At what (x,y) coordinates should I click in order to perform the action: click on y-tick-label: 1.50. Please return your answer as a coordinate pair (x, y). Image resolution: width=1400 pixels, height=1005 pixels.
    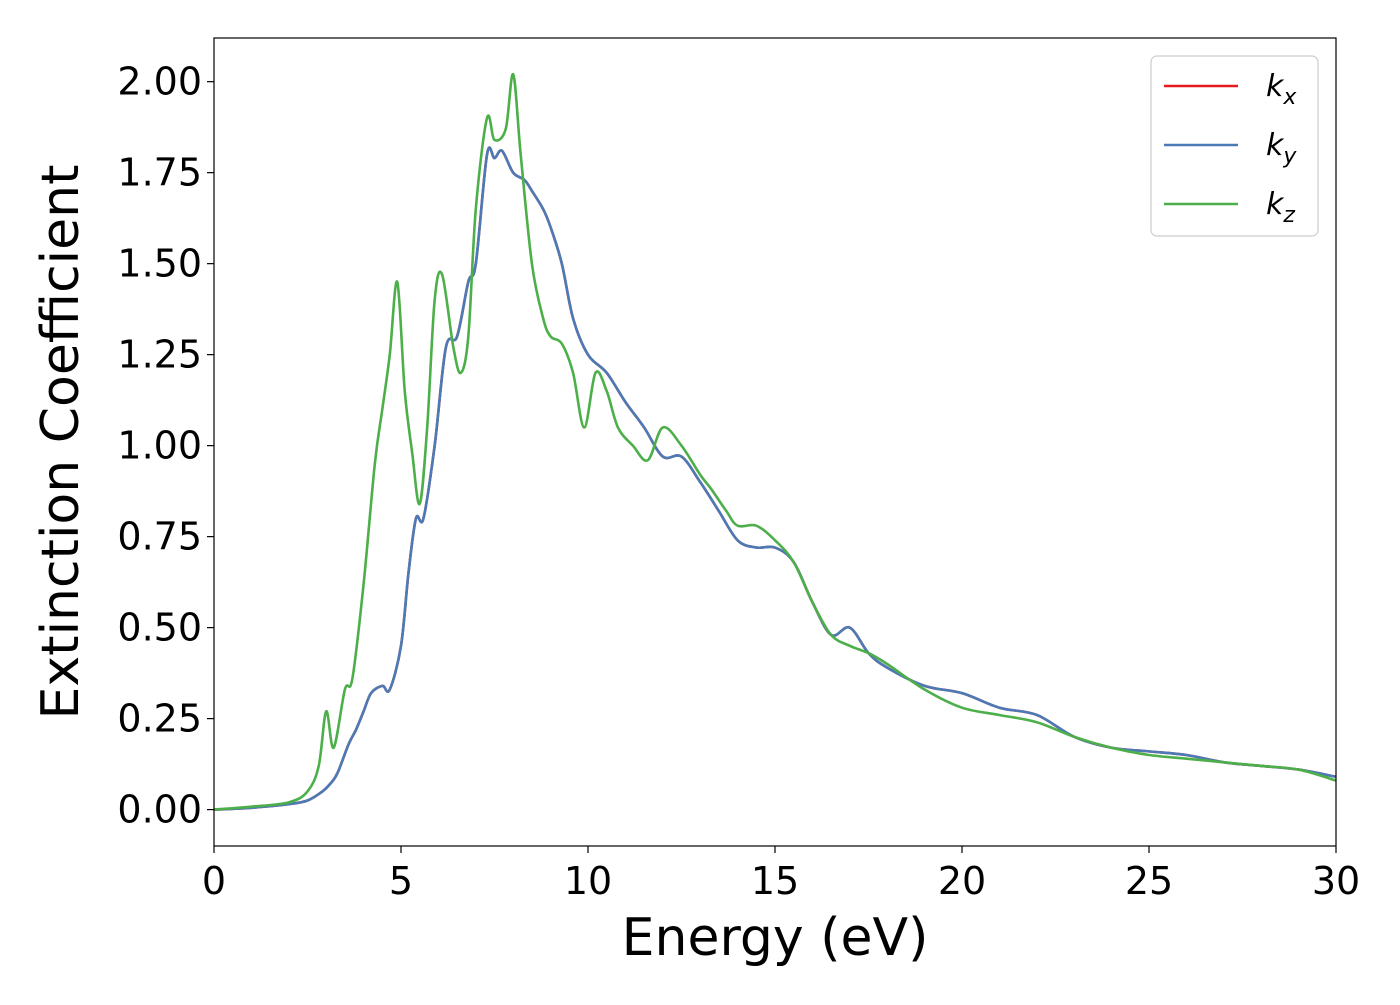
    Looking at the image, I should click on (159, 264).